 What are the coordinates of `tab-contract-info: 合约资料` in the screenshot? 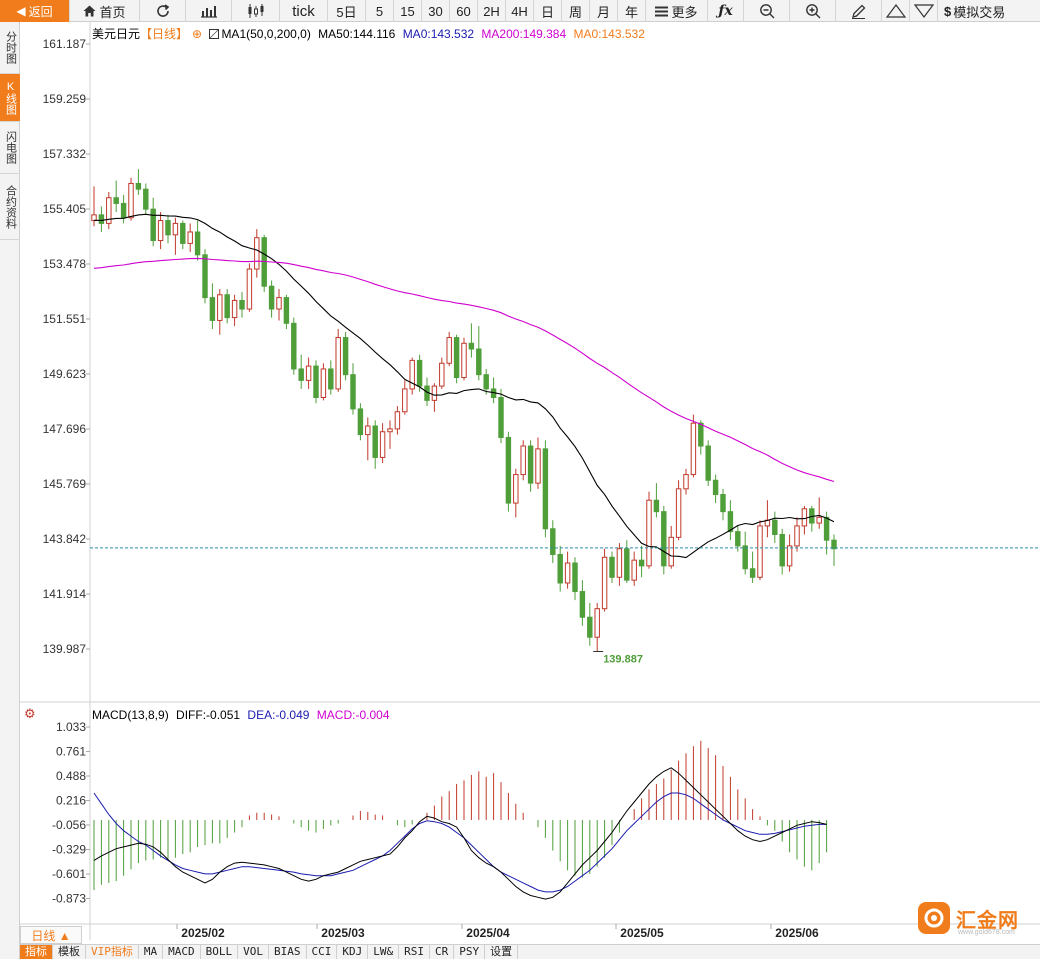 It's located at (10, 207).